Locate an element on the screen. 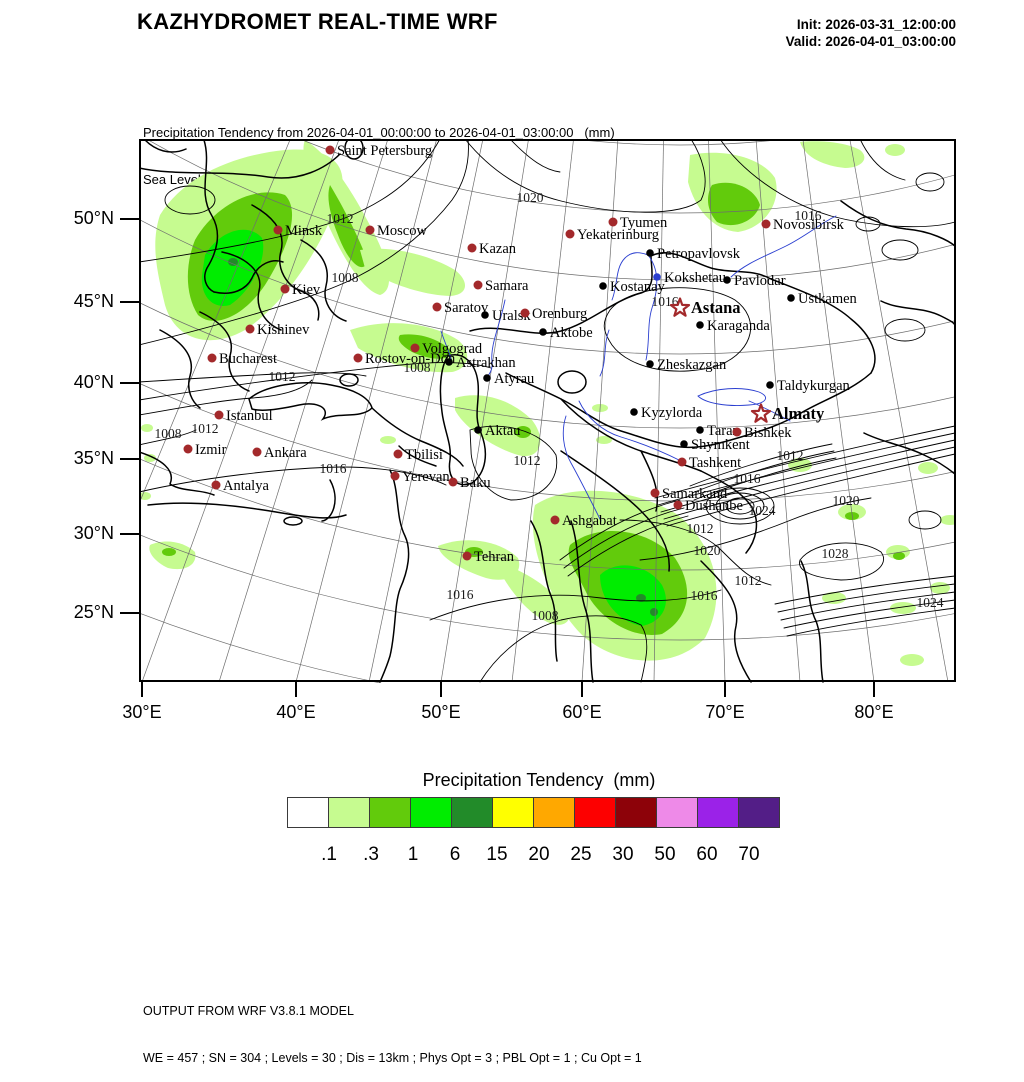 The width and height of the screenshot is (1024, 1082). city-marker-ustkamen is located at coordinates (791, 298).